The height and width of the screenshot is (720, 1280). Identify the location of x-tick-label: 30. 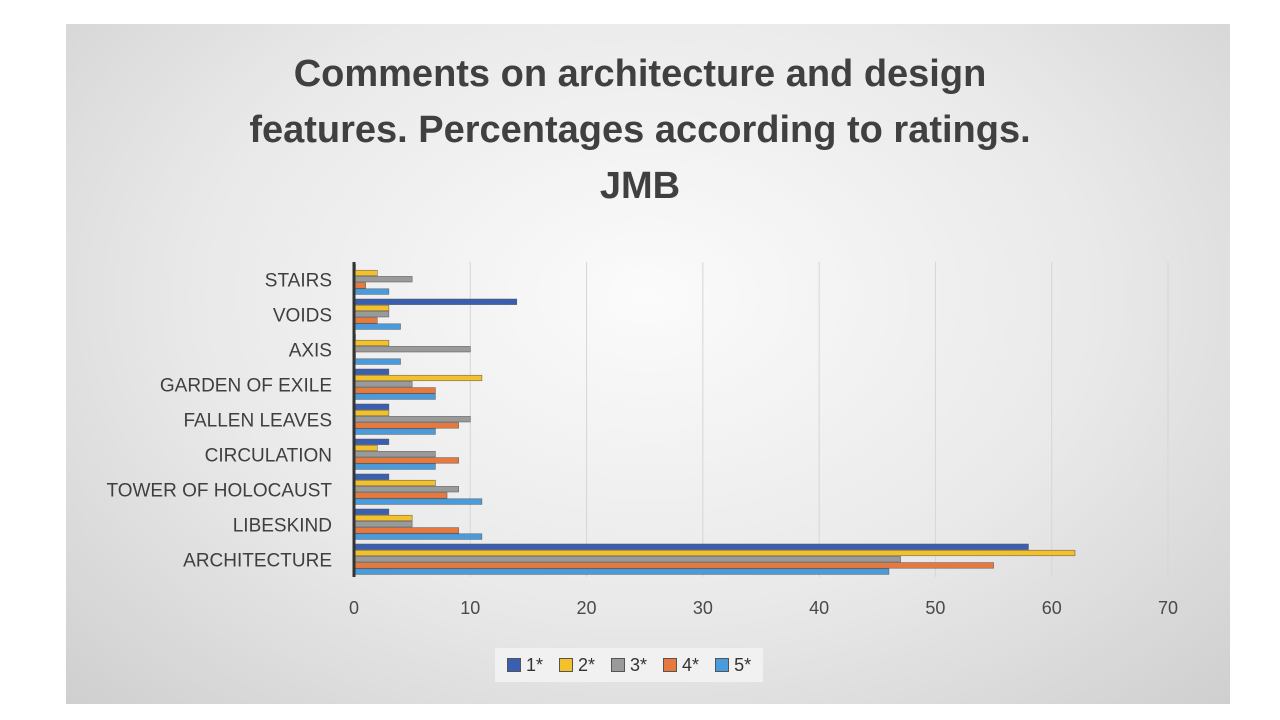
(703, 608).